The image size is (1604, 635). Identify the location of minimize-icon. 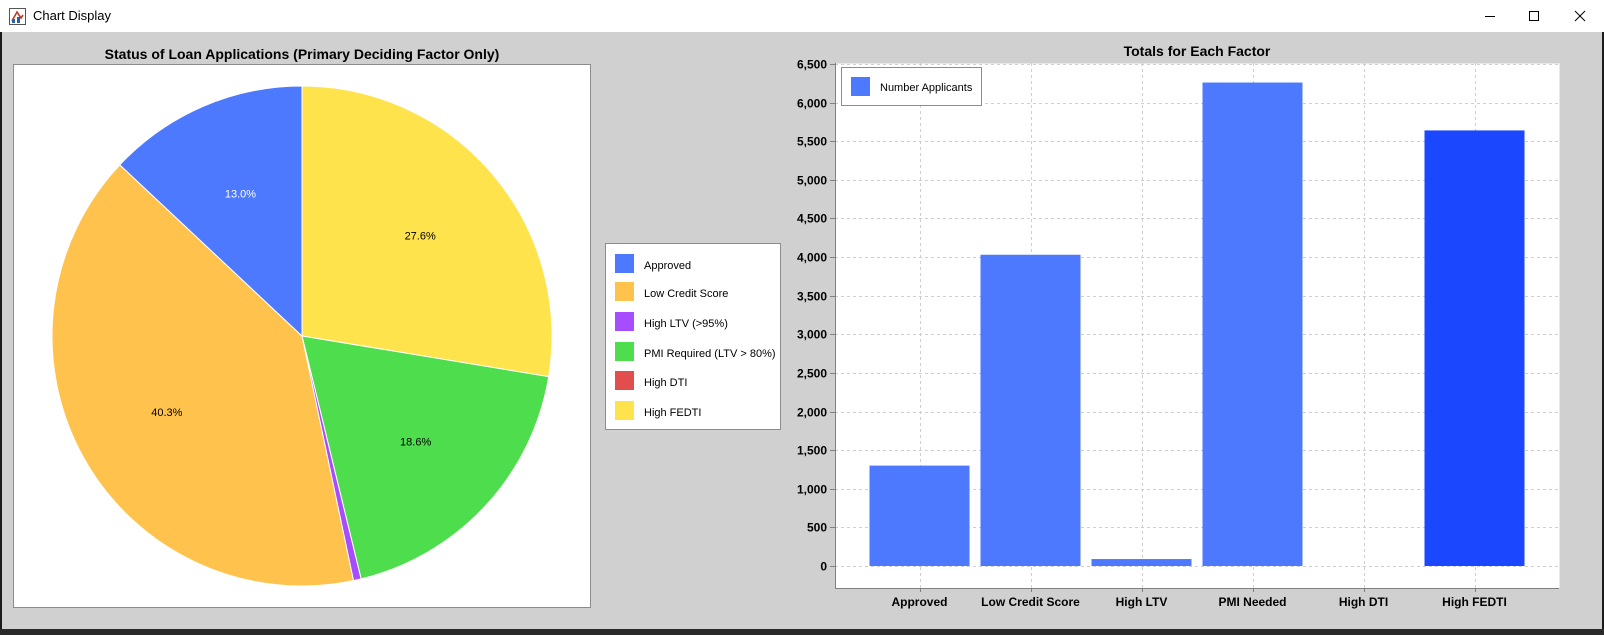
(1490, 16).